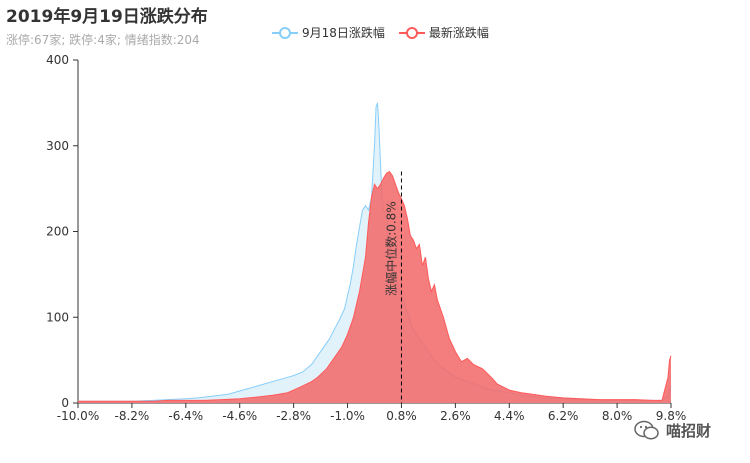 The image size is (750, 463). What do you see at coordinates (563, 416) in the screenshot?
I see `x-tick-label-9: 6.2%` at bounding box center [563, 416].